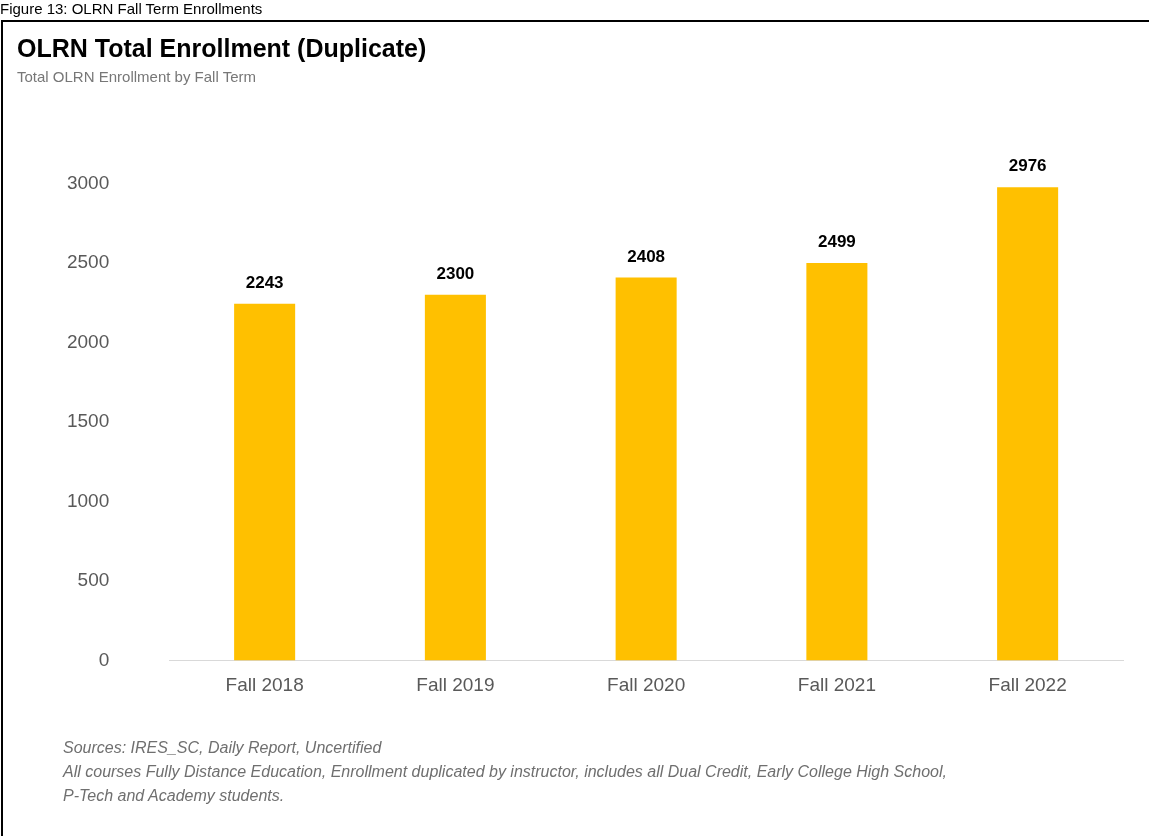  Describe the element at coordinates (836, 242) in the screenshot. I see `data-label: 2499` at that location.